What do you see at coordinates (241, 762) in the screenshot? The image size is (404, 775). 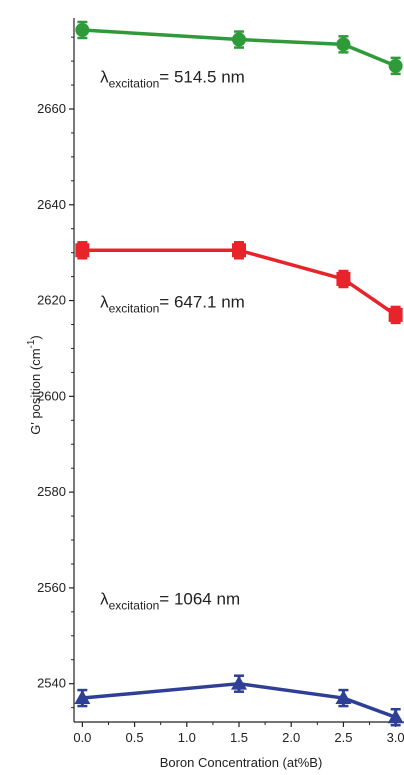 I see `x-axis-label: Boron Concentration (at%B)` at bounding box center [241, 762].